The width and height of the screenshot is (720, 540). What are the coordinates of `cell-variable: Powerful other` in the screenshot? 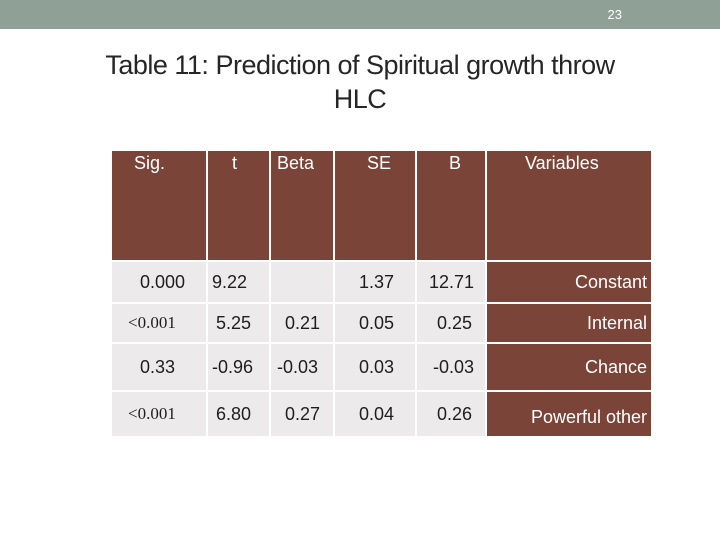 It's located at (569, 414).